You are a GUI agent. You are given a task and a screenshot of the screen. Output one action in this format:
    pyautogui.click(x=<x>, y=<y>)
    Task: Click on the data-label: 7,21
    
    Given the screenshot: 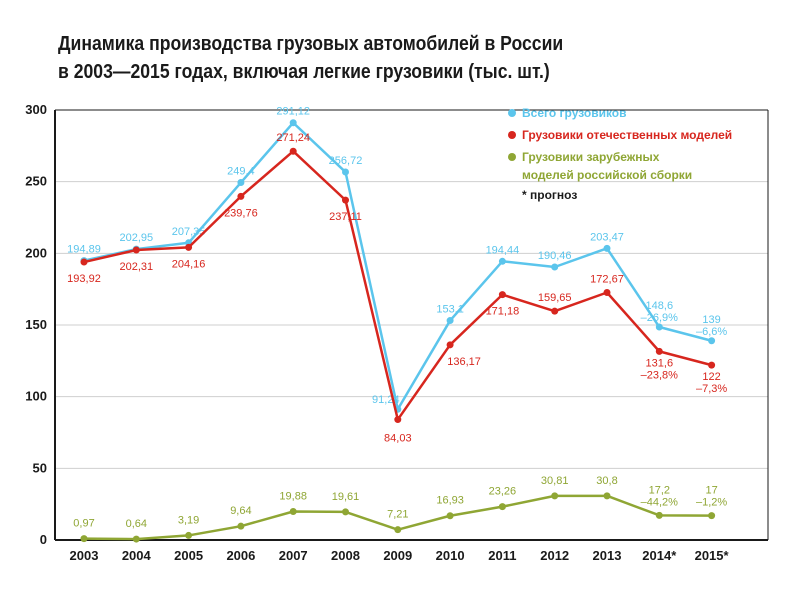 What is the action you would take?
    pyautogui.click(x=397, y=515)
    